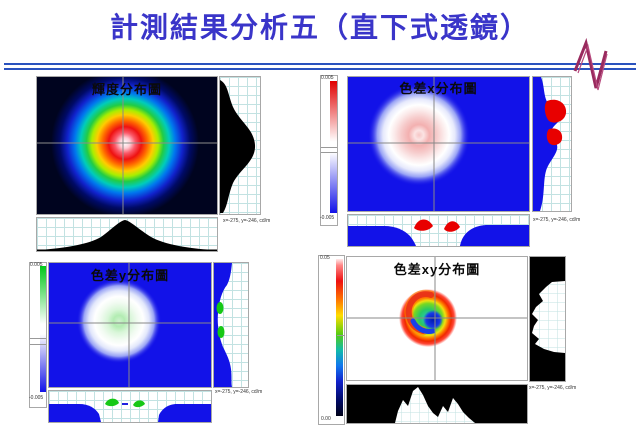  I want to click on chroma-y-cursor-readout: x=-275, y=-246, cd/m, so click(239, 392).